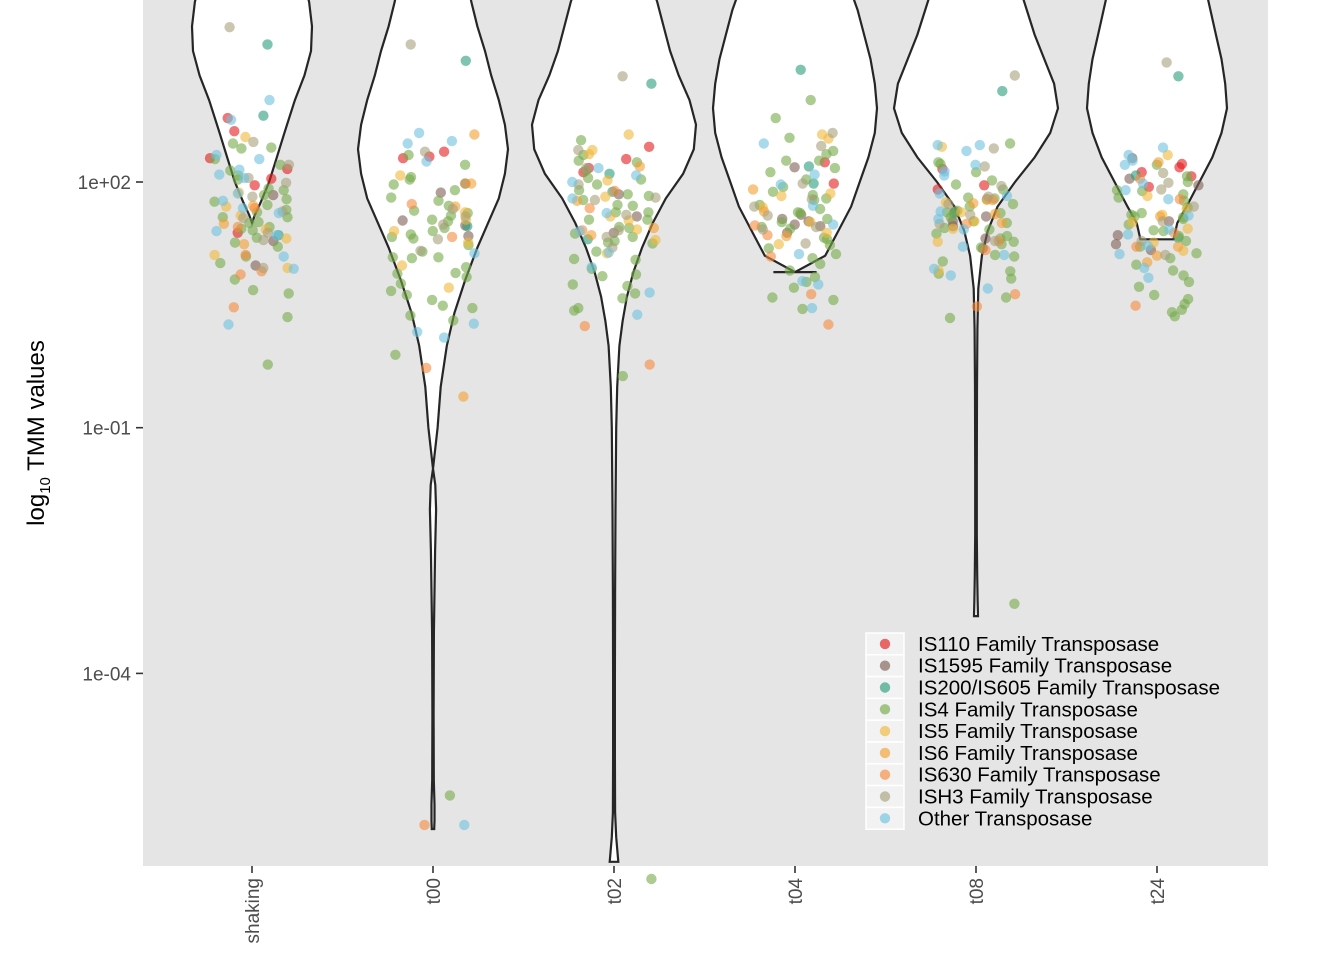  Describe the element at coordinates (1028, 753) in the screenshot. I see `legend-label: IS6 Family Transposase` at that location.